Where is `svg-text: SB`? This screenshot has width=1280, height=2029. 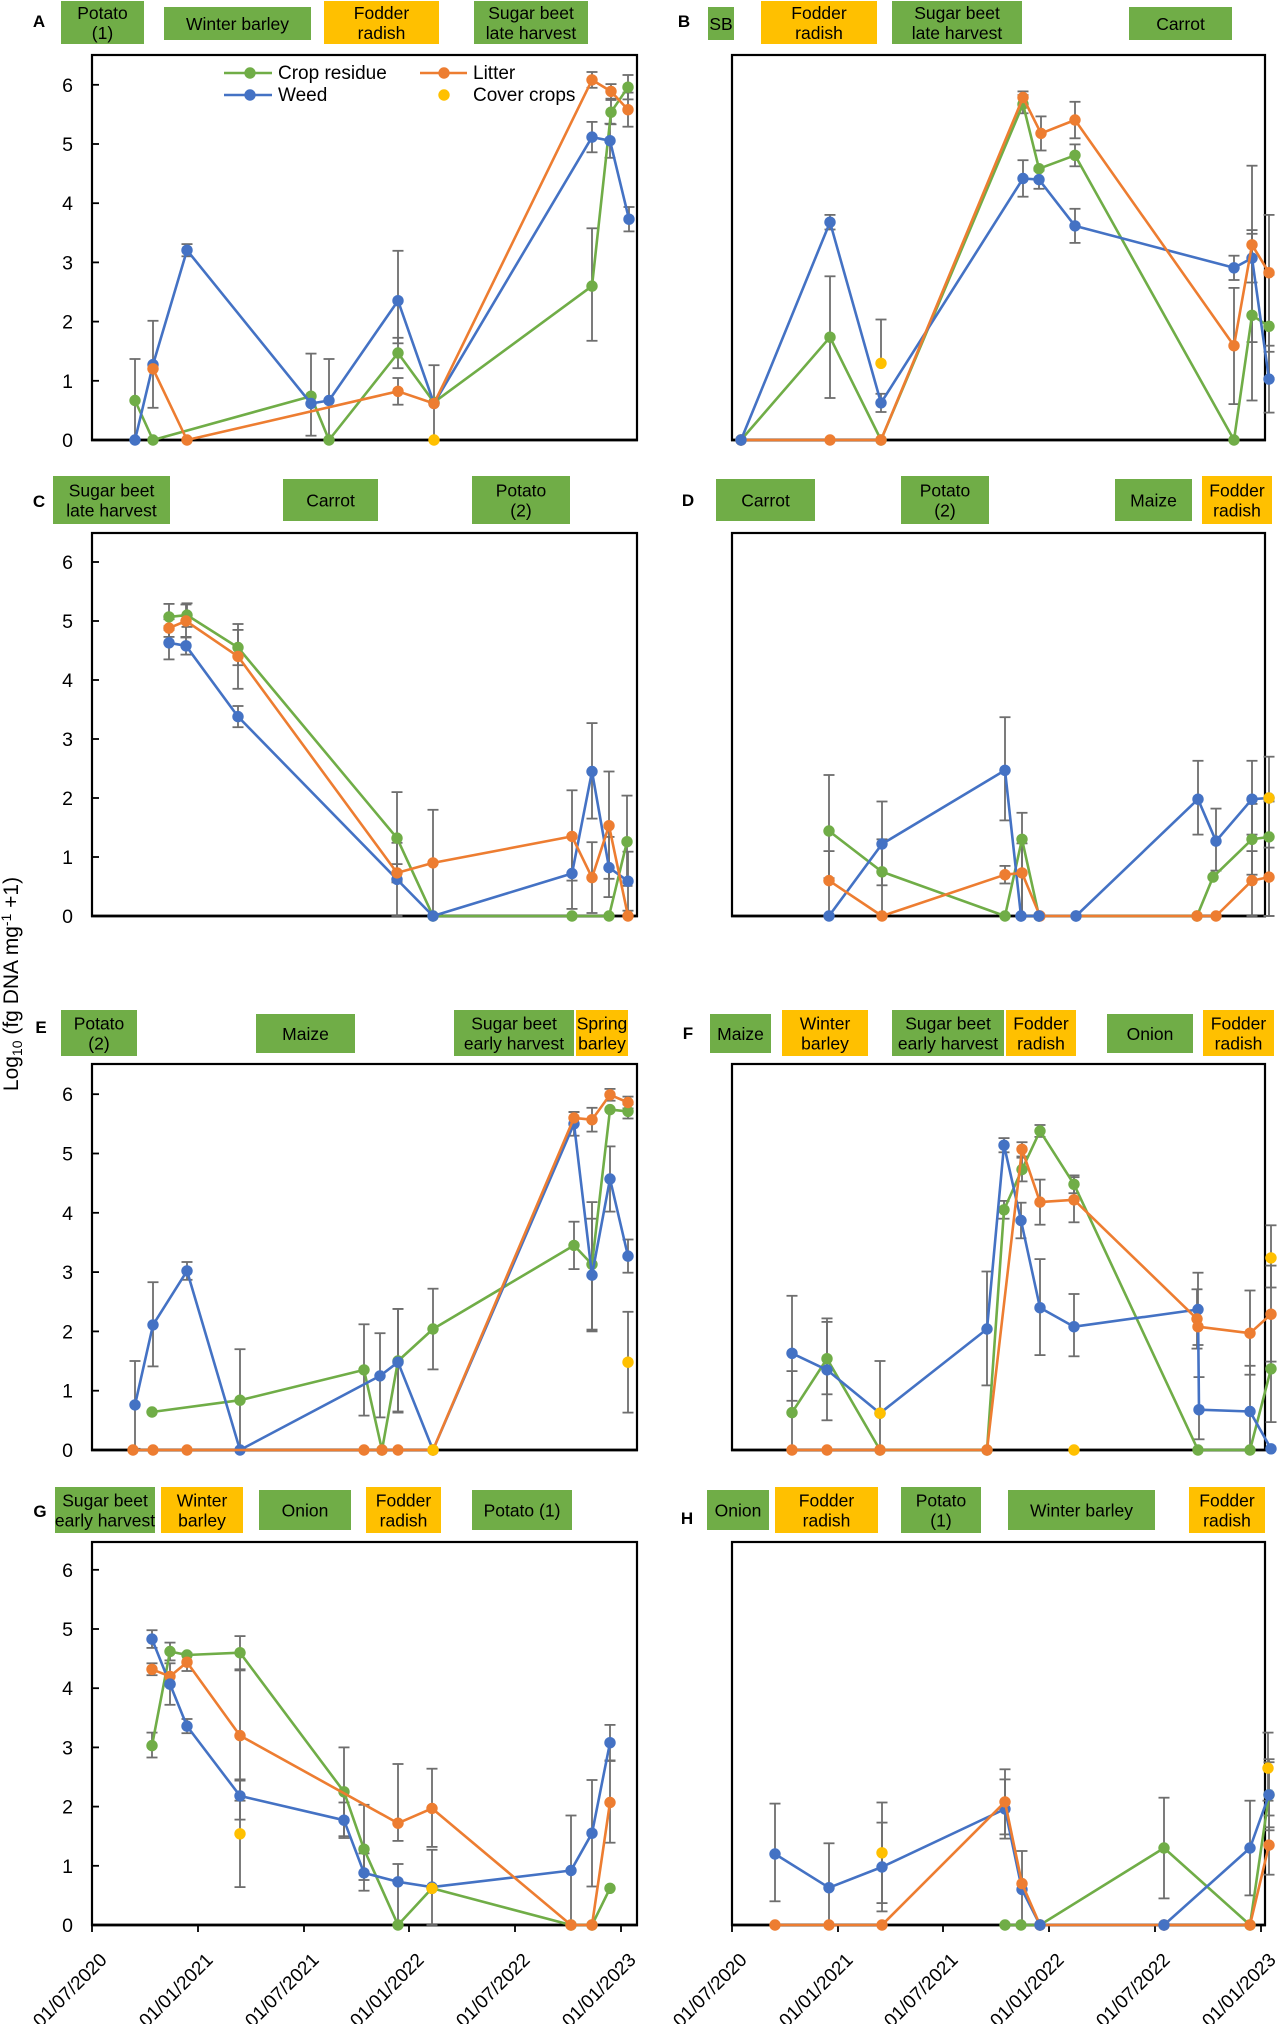 svg-text: SB is located at coordinates (720, 24).